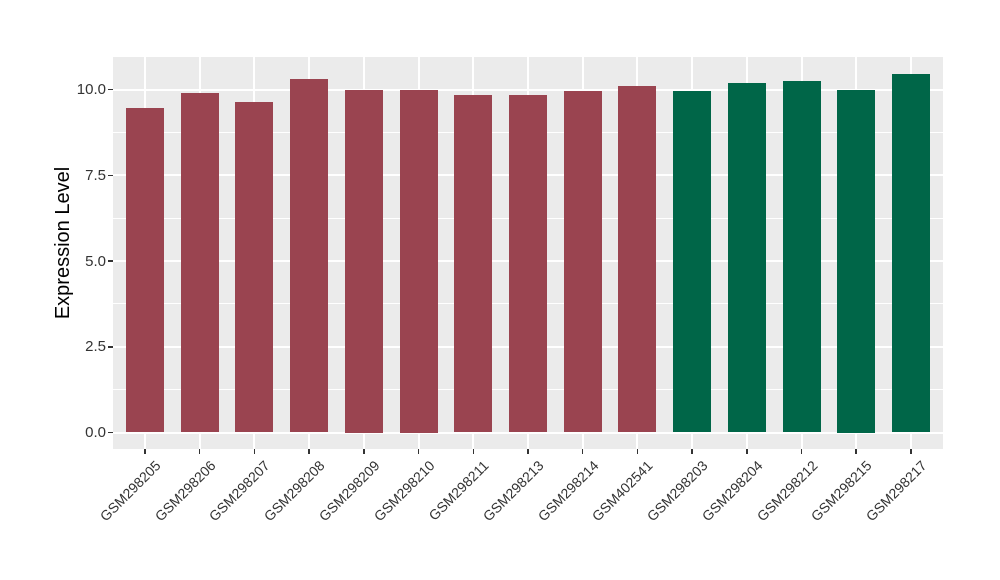 The height and width of the screenshot is (580, 1000). I want to click on x-tick-label: GSM298212, so click(787, 491).